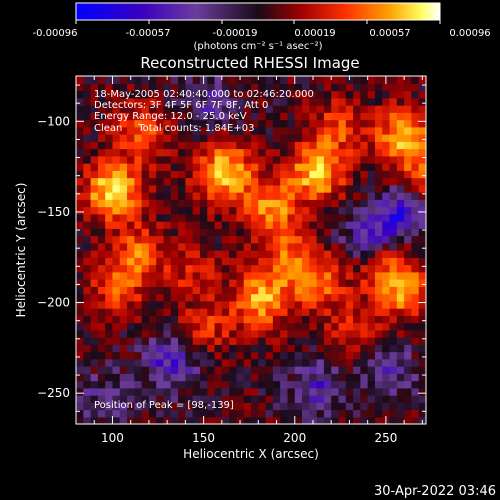  What do you see at coordinates (294, 438) in the screenshot?
I see `tick-label: 200` at bounding box center [294, 438].